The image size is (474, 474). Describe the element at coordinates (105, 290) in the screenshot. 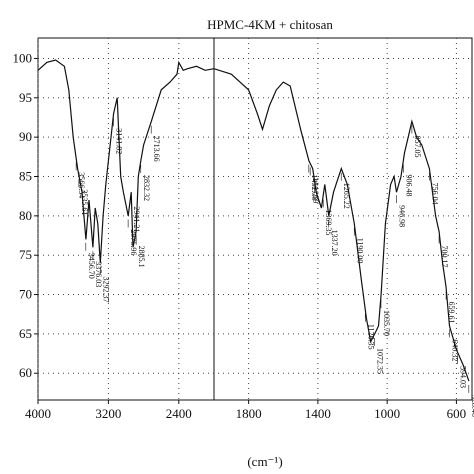

I see `peak-label: 3292.37` at that location.